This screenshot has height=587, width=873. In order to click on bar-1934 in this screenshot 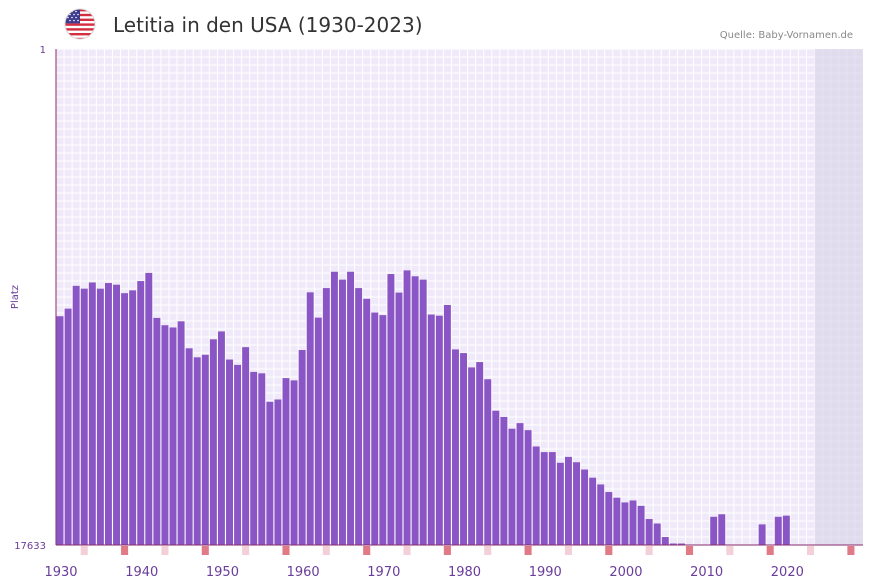, I will do `click(92, 413)`.